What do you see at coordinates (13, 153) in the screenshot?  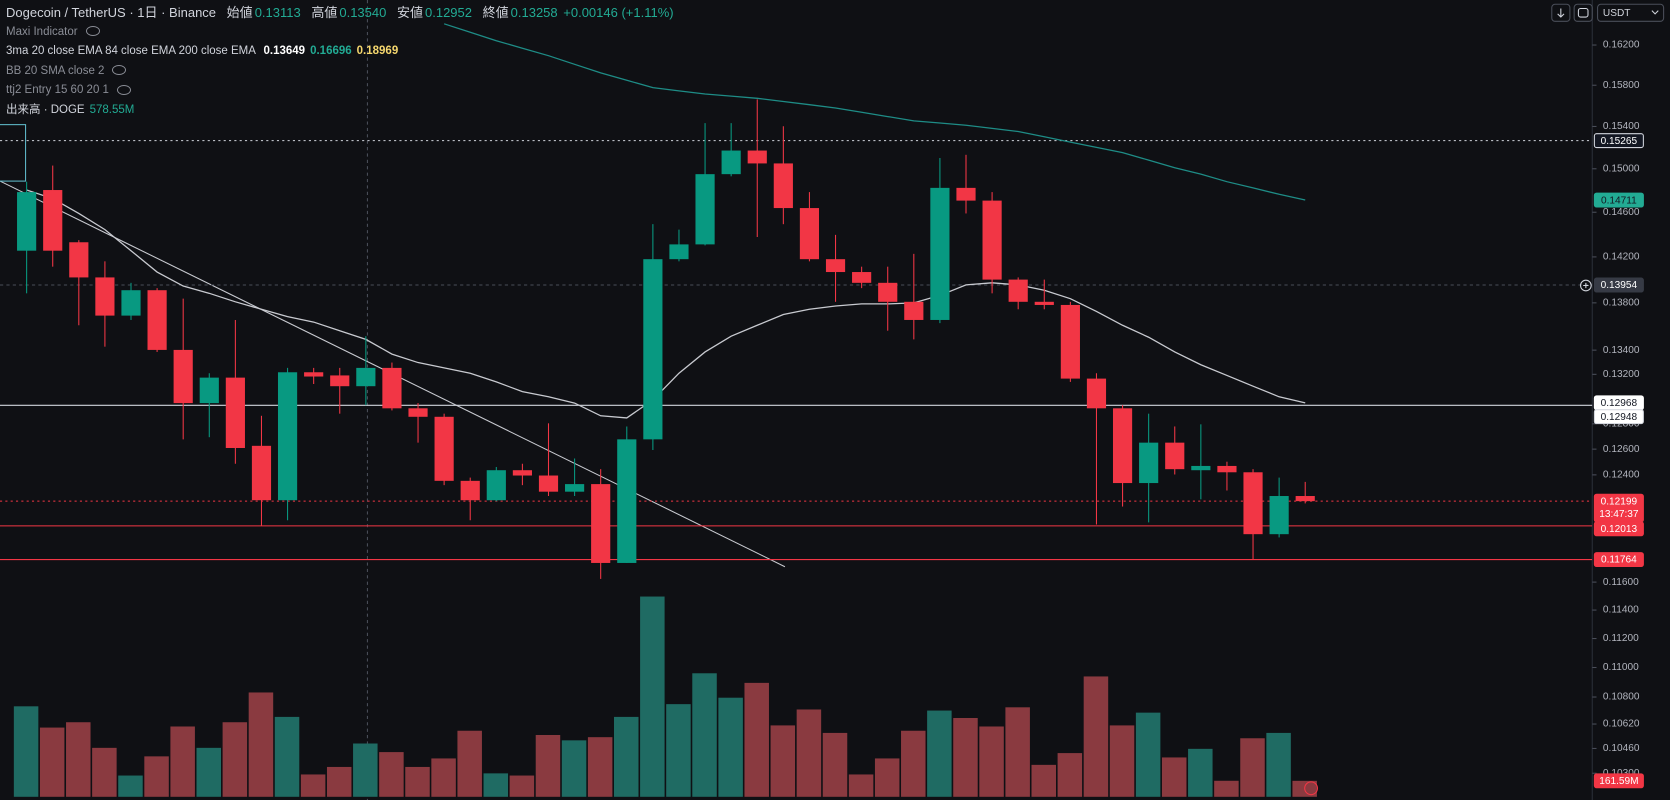 I see `drawing-box` at bounding box center [13, 153].